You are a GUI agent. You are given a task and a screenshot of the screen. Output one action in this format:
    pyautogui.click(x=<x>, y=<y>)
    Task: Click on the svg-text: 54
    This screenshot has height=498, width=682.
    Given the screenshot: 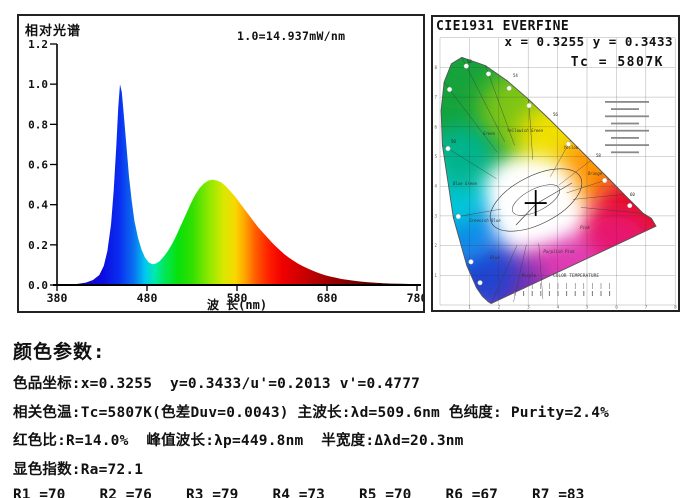 What is the action you would take?
    pyautogui.click(x=515, y=75)
    